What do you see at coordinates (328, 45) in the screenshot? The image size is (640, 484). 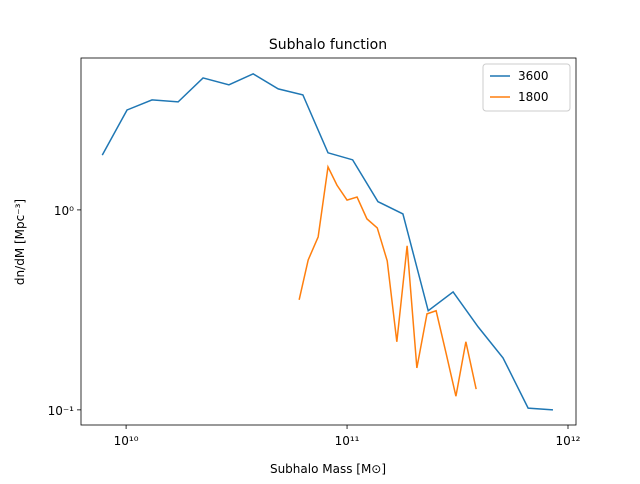 I see `chart-title: Subhalo function` at bounding box center [328, 45].